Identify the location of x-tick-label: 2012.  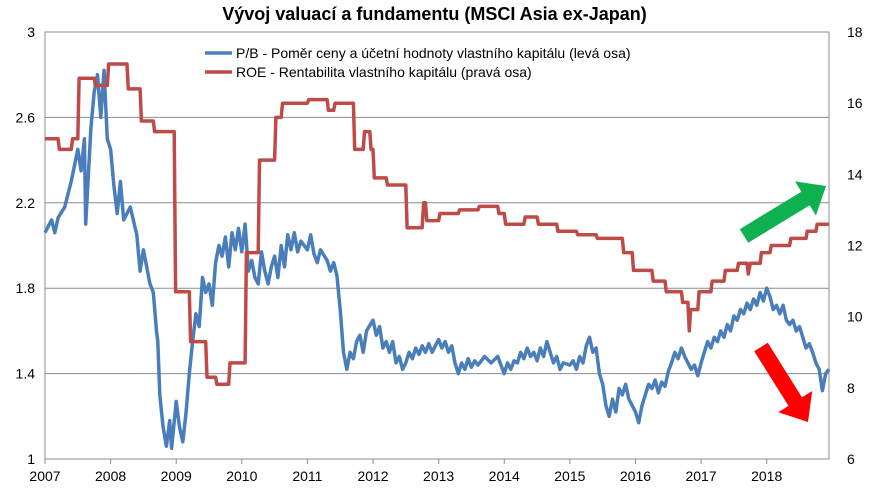
(372, 476).